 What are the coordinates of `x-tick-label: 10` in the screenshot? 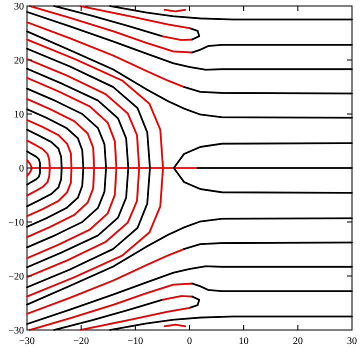 It's located at (243, 341).